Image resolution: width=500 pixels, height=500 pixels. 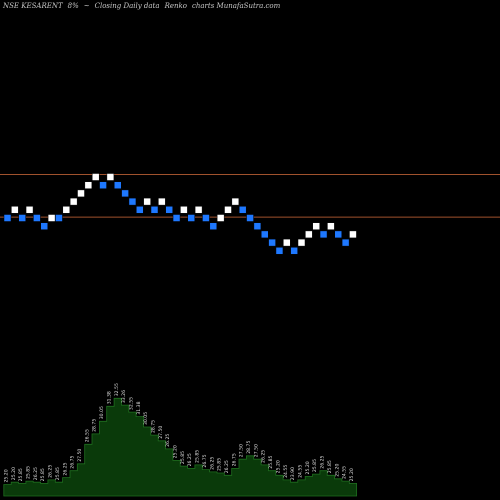 What do you see at coordinates (73, 6) in the screenshot?
I see `brick-size-label: 8%` at bounding box center [73, 6].